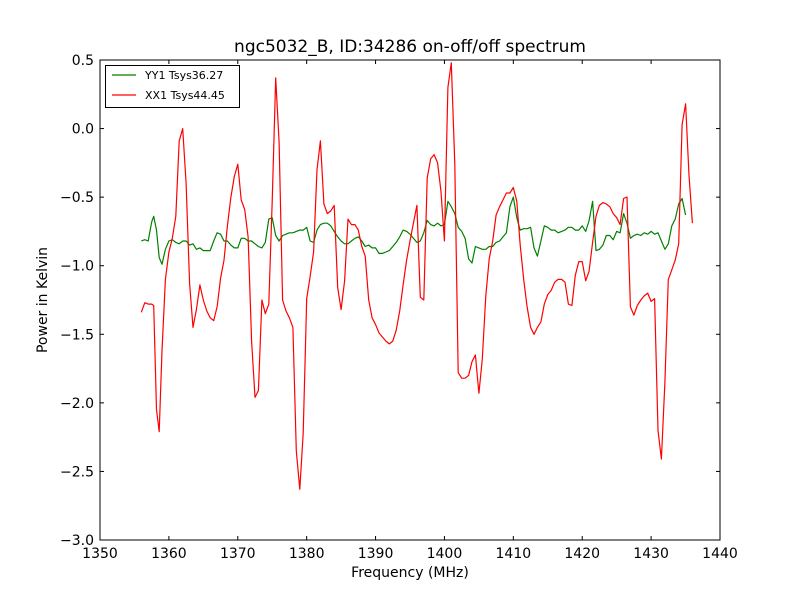  I want to click on y-tick-label: −2.0, so click(77, 404).